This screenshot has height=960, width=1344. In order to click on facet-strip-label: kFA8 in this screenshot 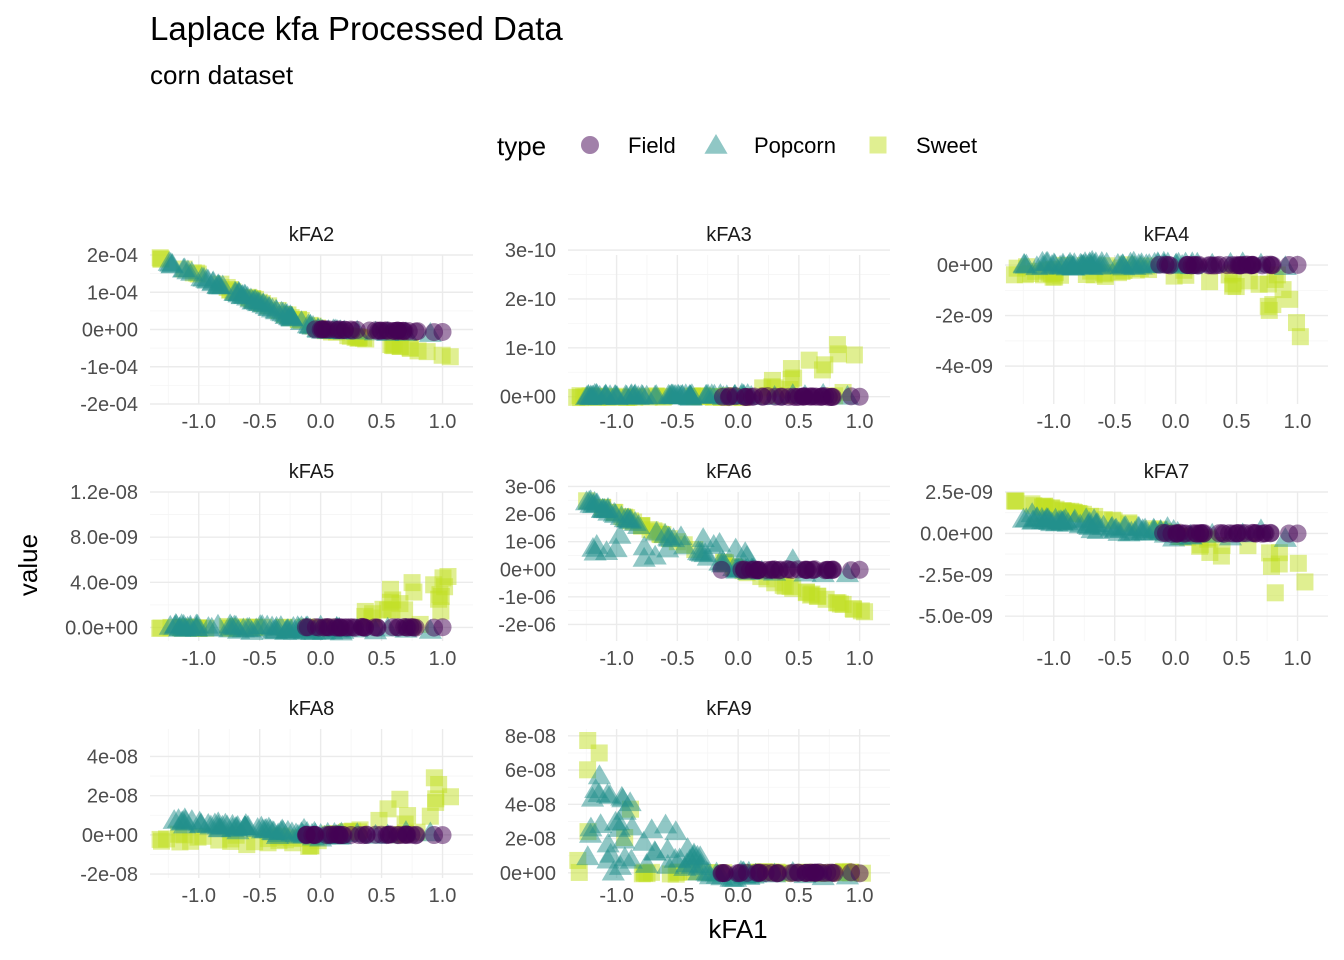, I will do `click(312, 709)`.